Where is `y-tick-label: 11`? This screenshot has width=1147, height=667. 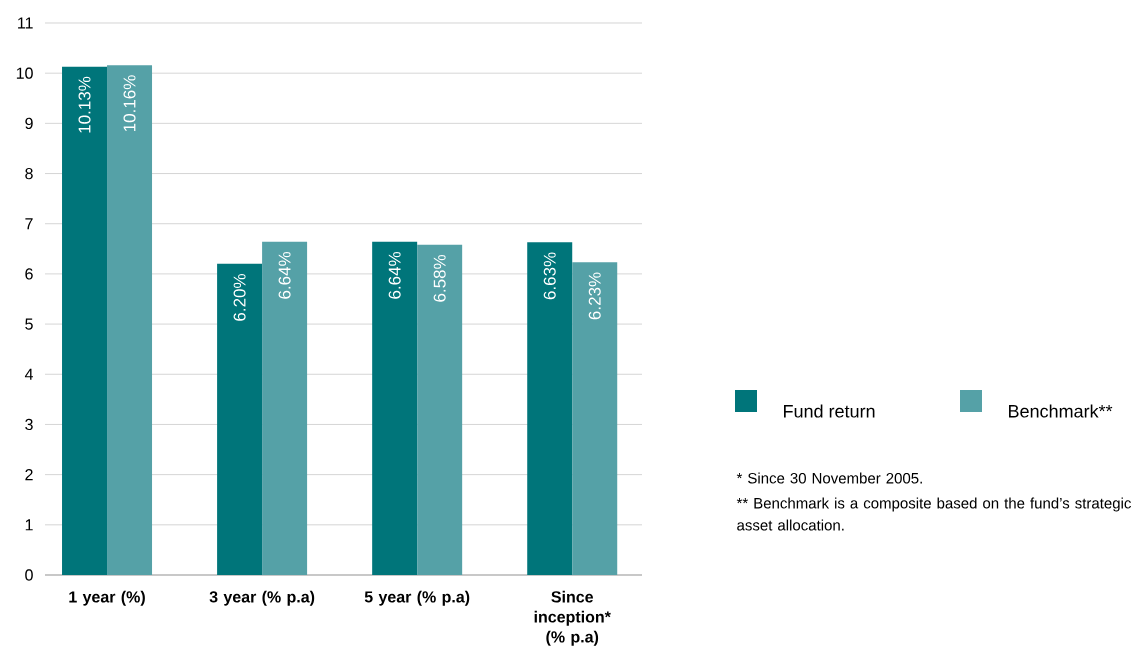 y-tick-label: 11 is located at coordinates (25, 23).